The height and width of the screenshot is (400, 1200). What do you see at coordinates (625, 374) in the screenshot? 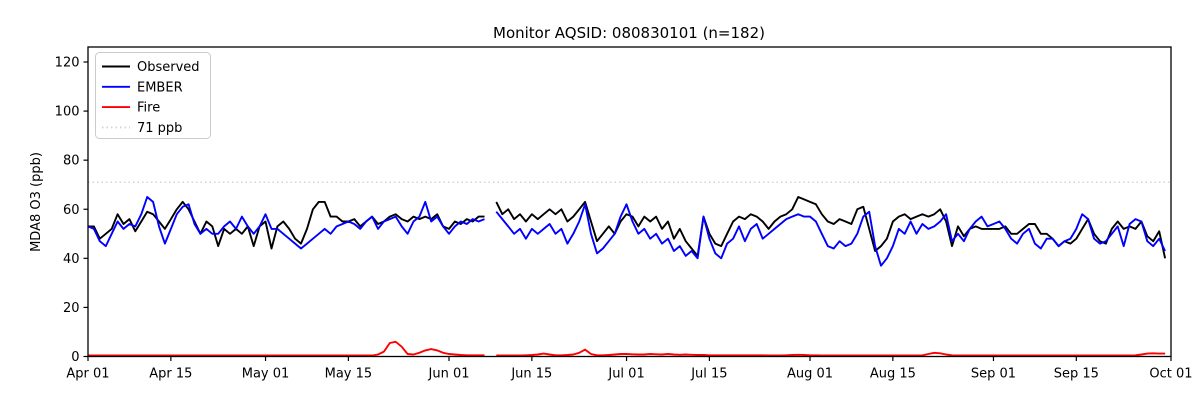
I see `x-tick-label: Jul 01` at bounding box center [625, 374].